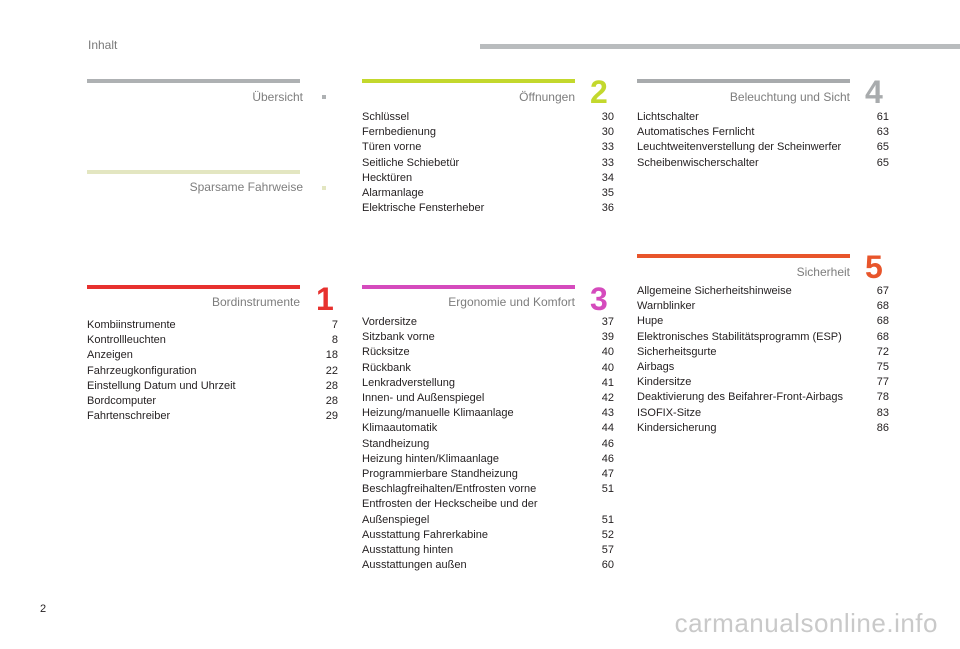 This screenshot has width=960, height=649. What do you see at coordinates (763, 367) in the screenshot?
I see `toc-entry: Airbags 75` at bounding box center [763, 367].